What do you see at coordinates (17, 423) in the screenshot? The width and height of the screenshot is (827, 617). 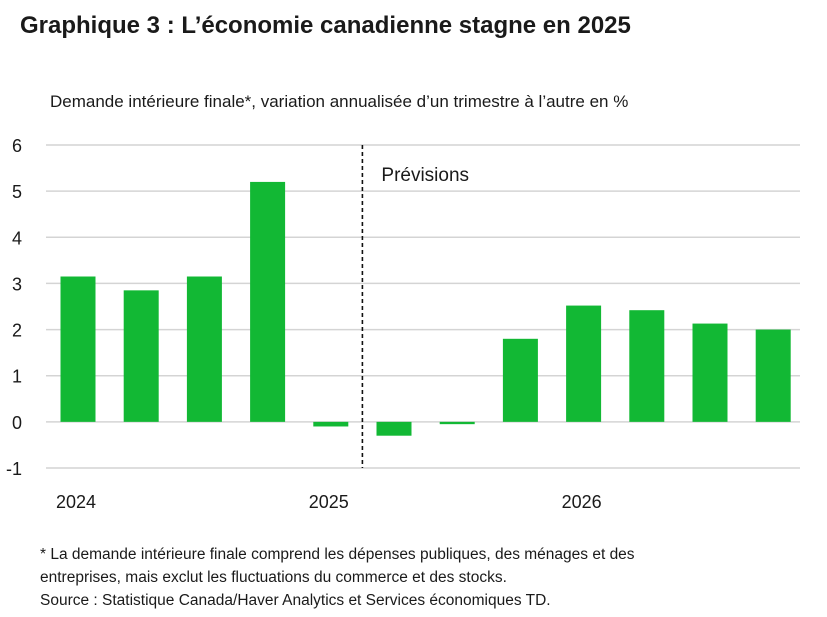 I see `y-tick-label: 0` at bounding box center [17, 423].